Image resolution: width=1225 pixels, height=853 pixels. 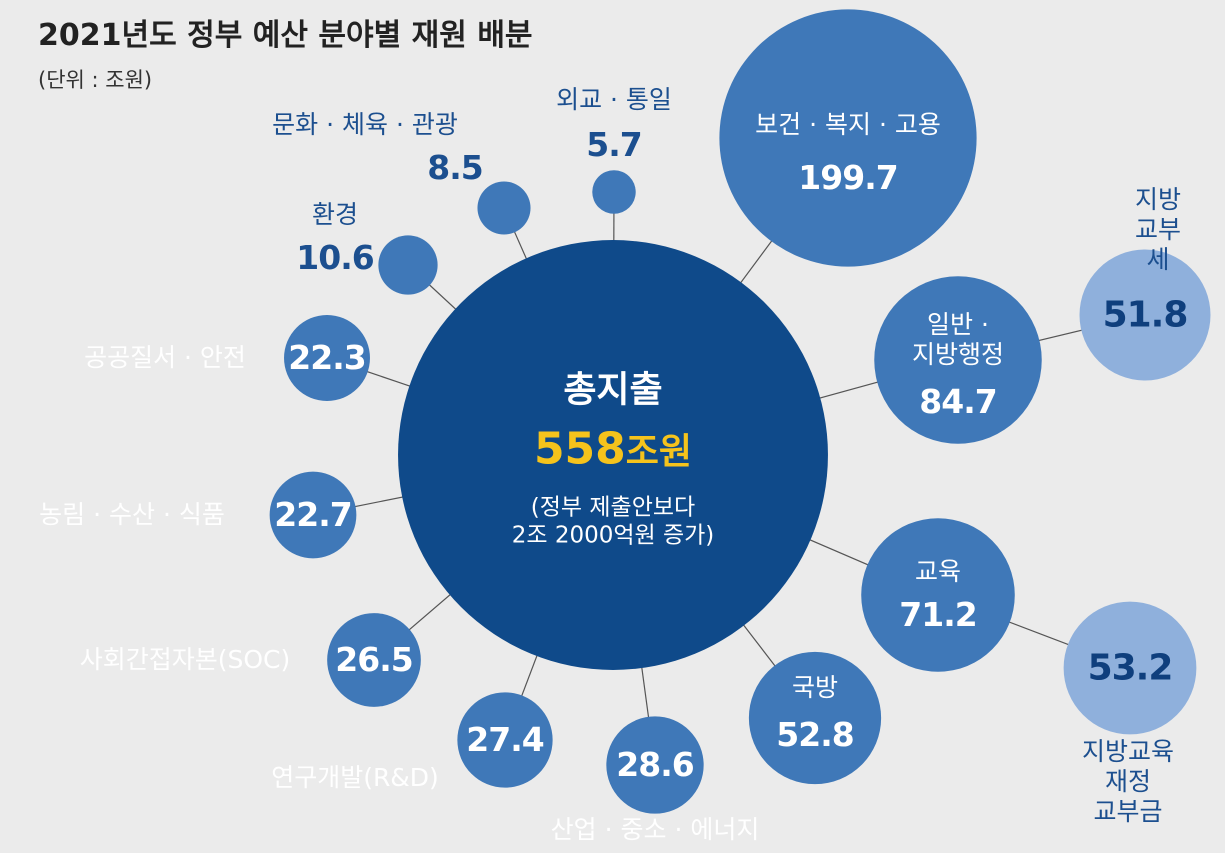 What do you see at coordinates (455, 168) in the screenshot?
I see `bubble-value: 8.5` at bounding box center [455, 168].